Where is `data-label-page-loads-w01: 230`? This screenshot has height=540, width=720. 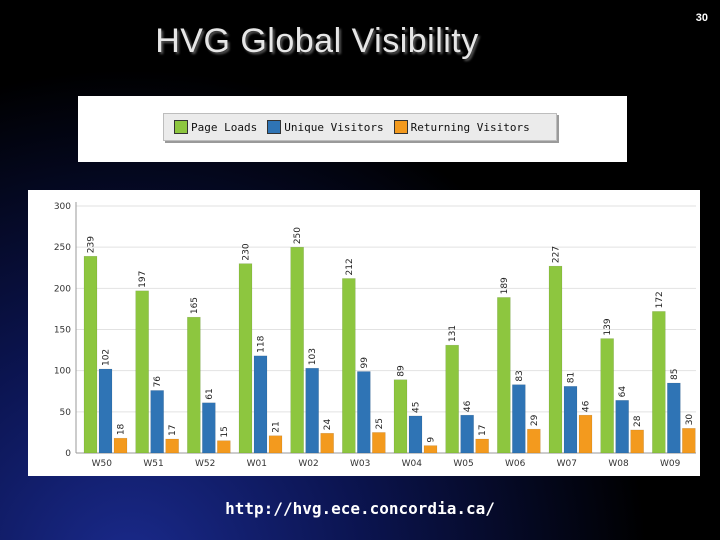
data-label-page-loads-w01: 230 is located at coordinates (247, 251).